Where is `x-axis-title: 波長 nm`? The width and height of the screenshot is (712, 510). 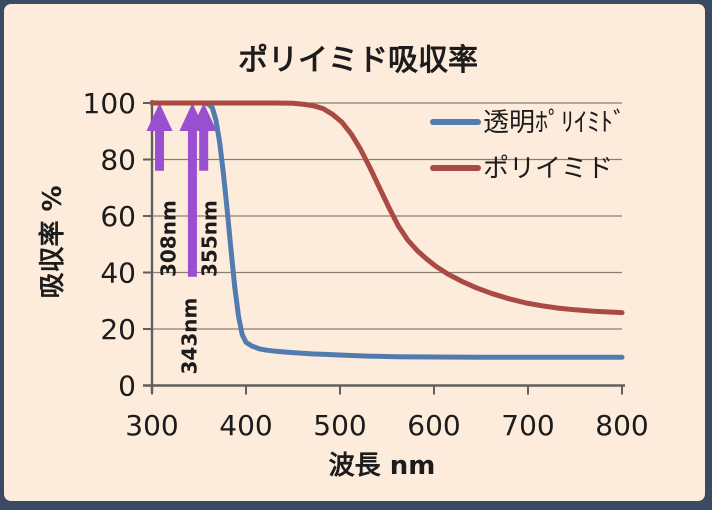 x-axis-title: 波長 nm is located at coordinates (382, 466).